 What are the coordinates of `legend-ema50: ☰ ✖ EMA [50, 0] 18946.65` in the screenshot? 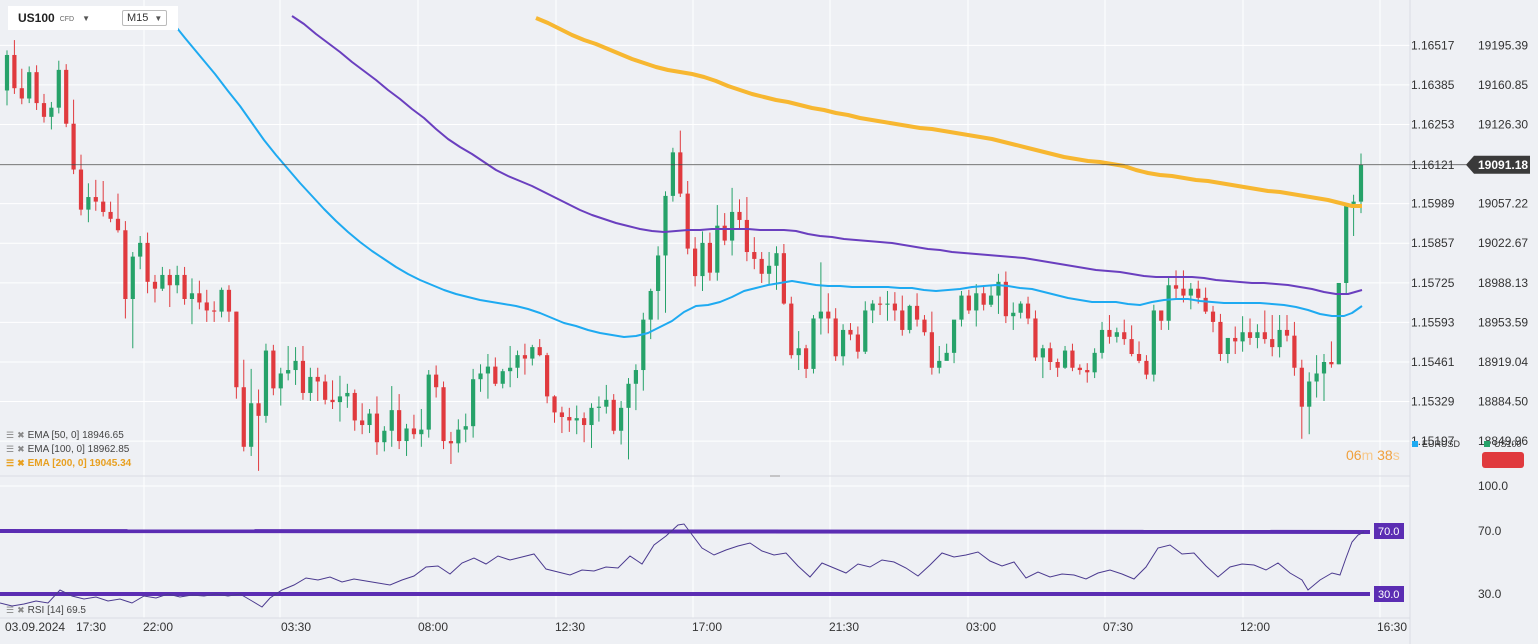 It's located at (65, 435).